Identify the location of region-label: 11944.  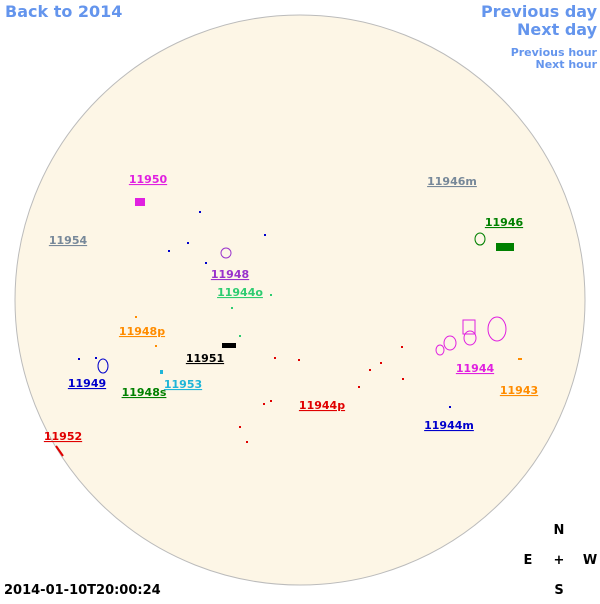
(475, 368).